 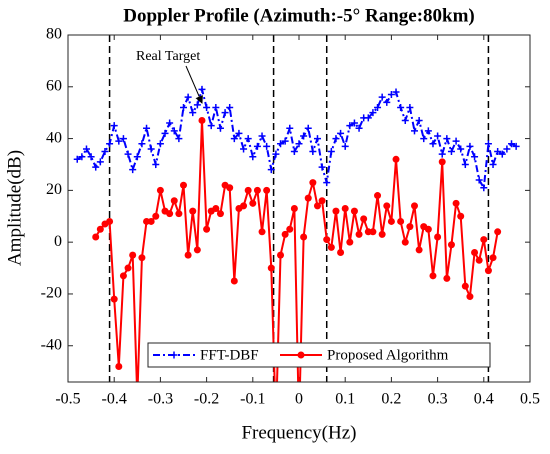 What do you see at coordinates (168, 56) in the screenshot?
I see `annotation: Real Target` at bounding box center [168, 56].